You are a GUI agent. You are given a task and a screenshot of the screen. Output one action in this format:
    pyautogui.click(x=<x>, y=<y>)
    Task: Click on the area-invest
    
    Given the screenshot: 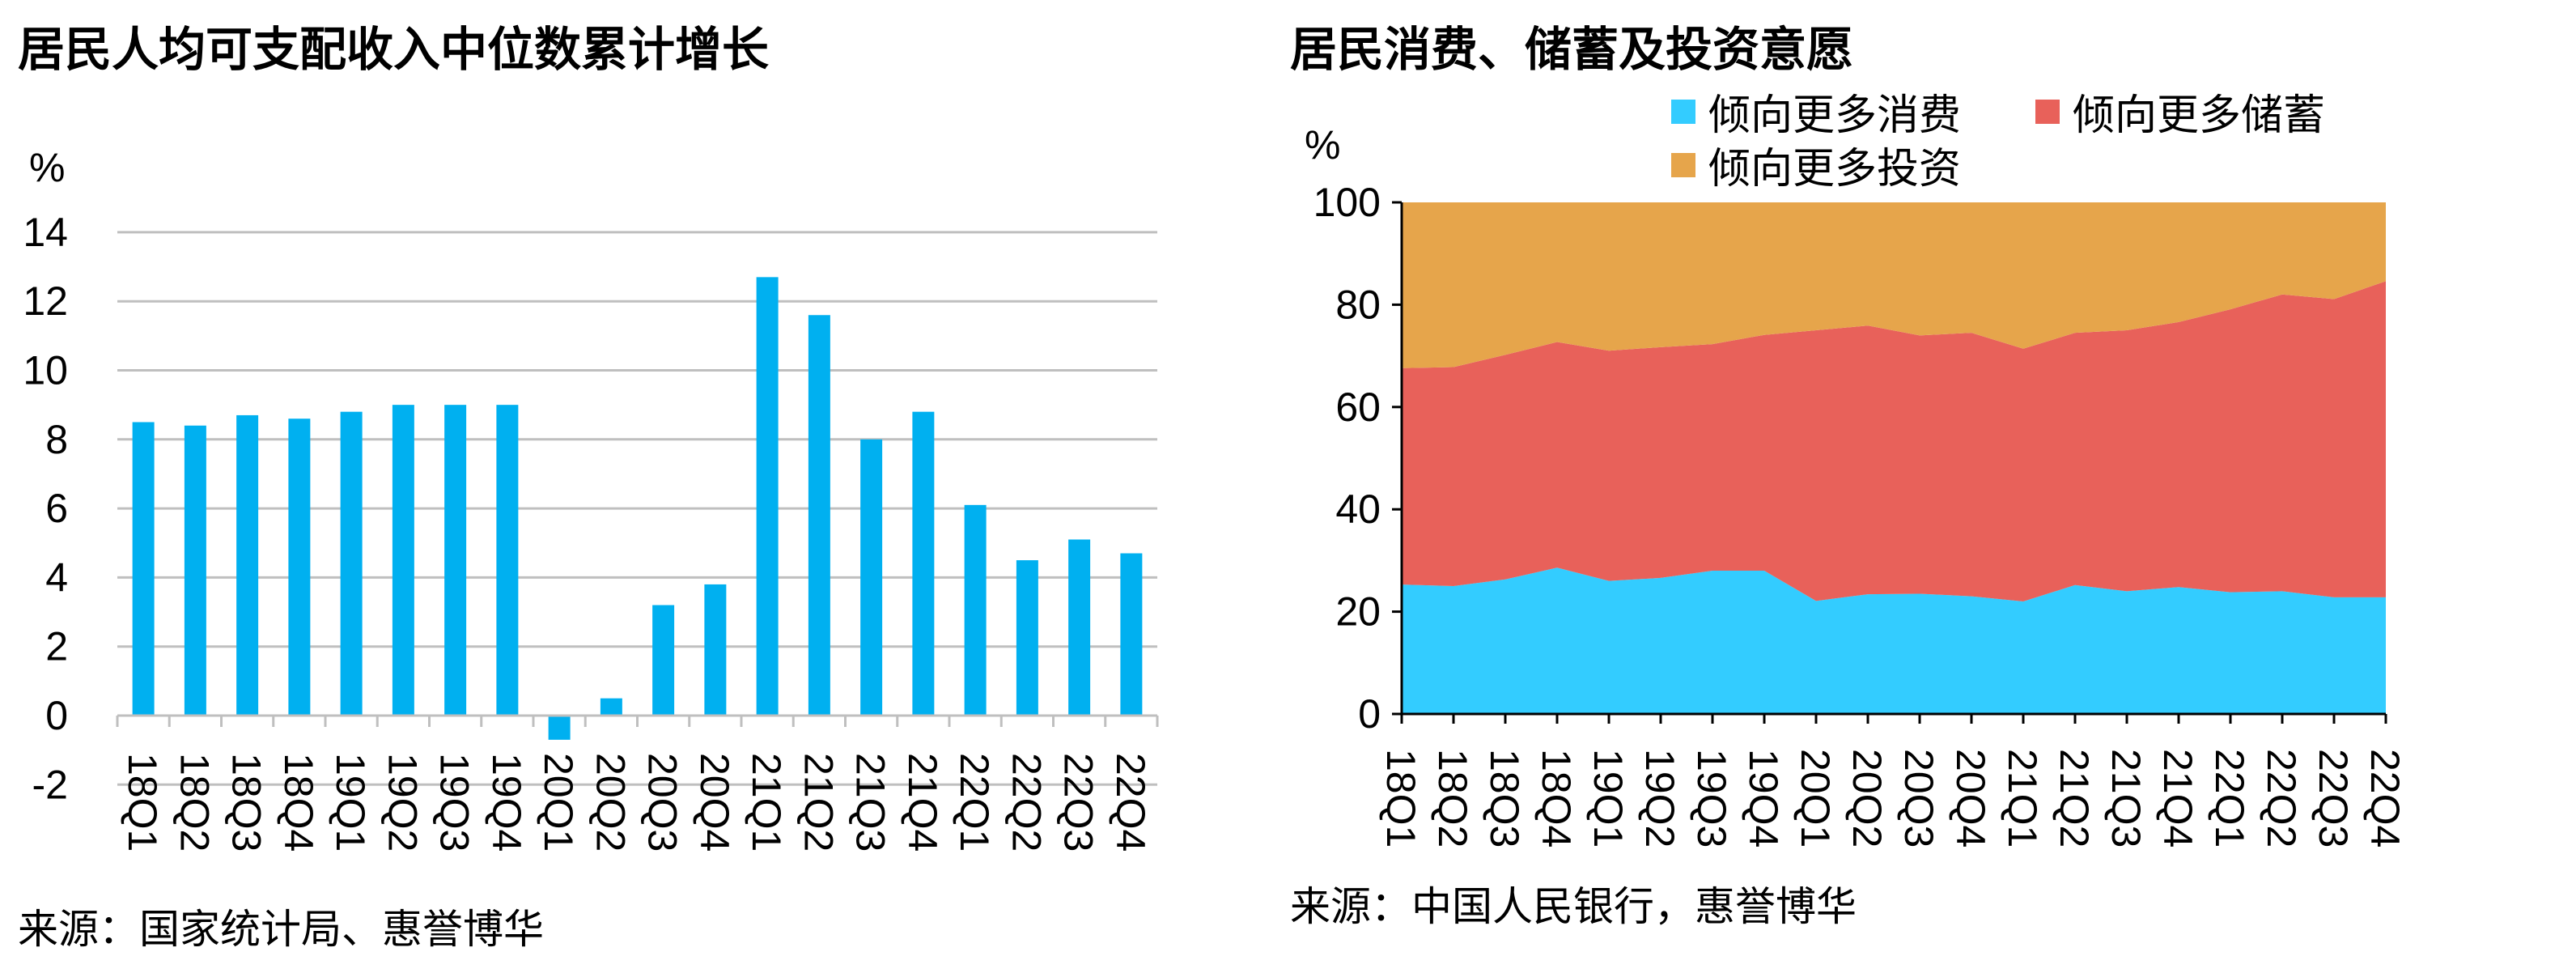 What is the action you would take?
    pyautogui.click(x=1894, y=285)
    